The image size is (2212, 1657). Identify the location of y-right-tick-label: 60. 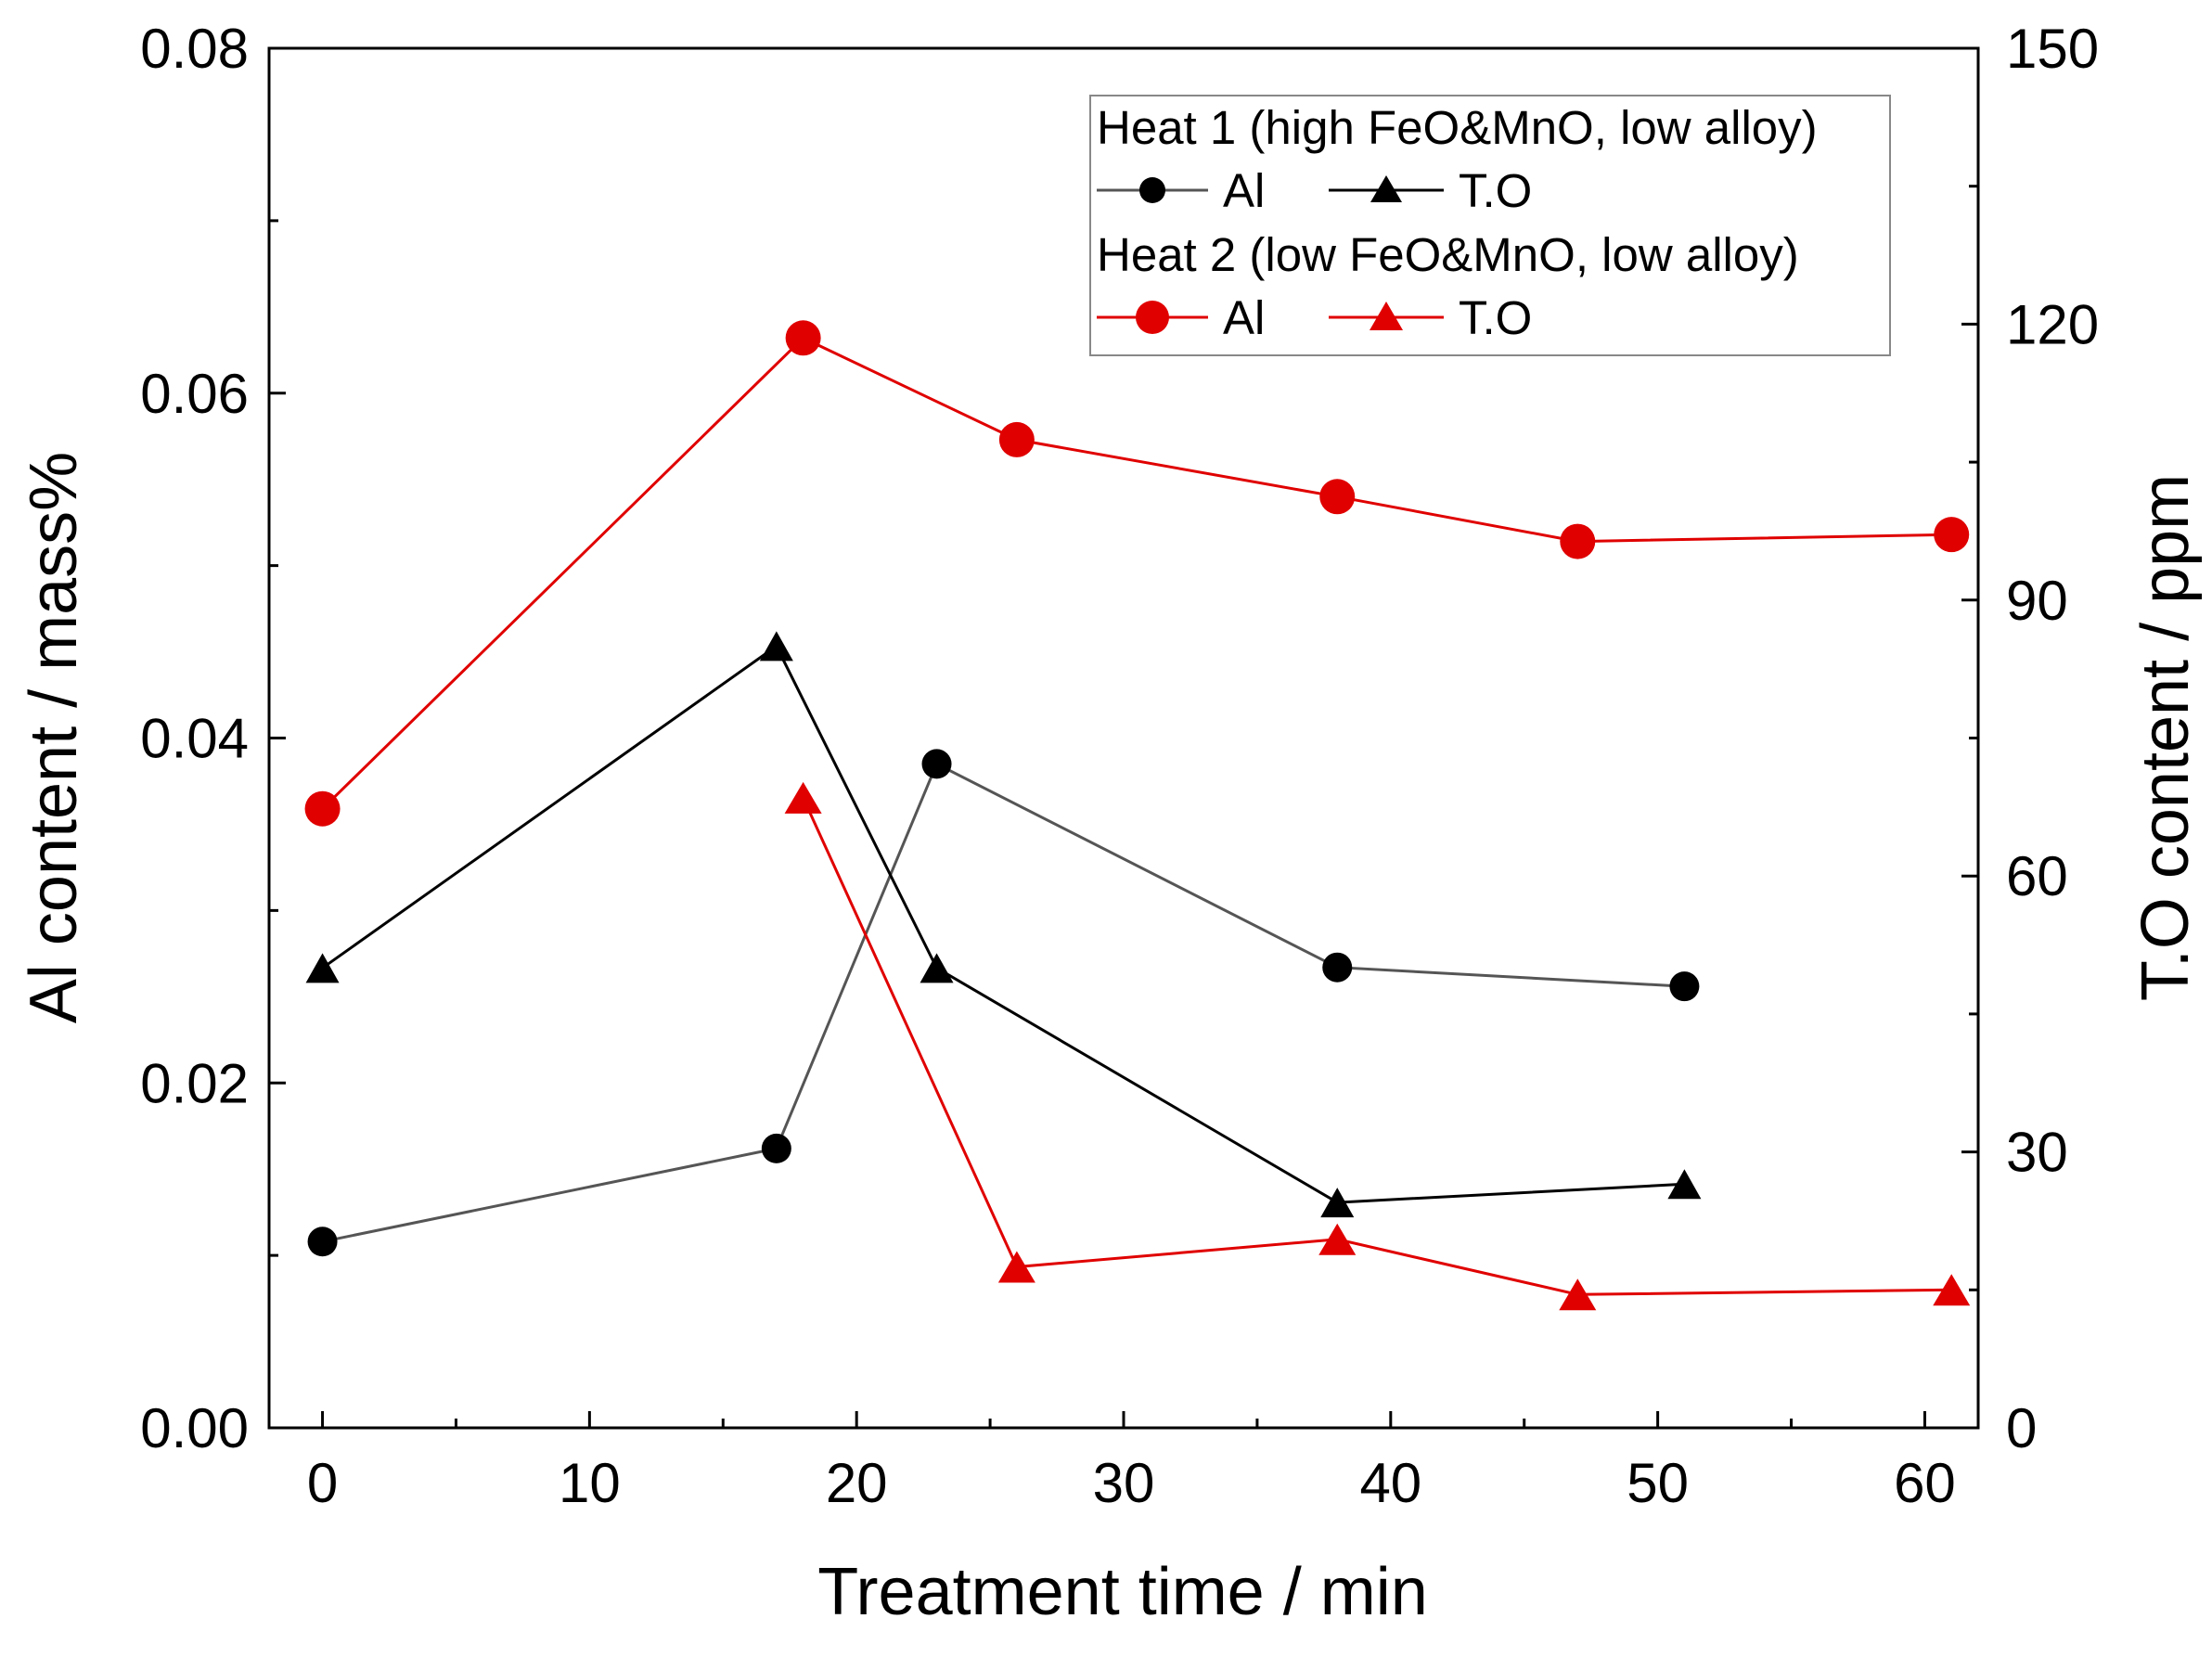
(2037, 876).